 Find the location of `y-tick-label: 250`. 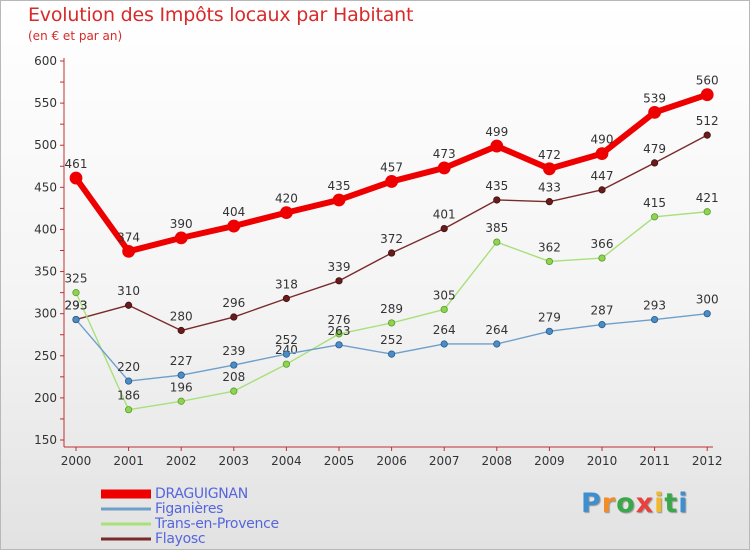

y-tick-label: 250 is located at coordinates (45, 356).